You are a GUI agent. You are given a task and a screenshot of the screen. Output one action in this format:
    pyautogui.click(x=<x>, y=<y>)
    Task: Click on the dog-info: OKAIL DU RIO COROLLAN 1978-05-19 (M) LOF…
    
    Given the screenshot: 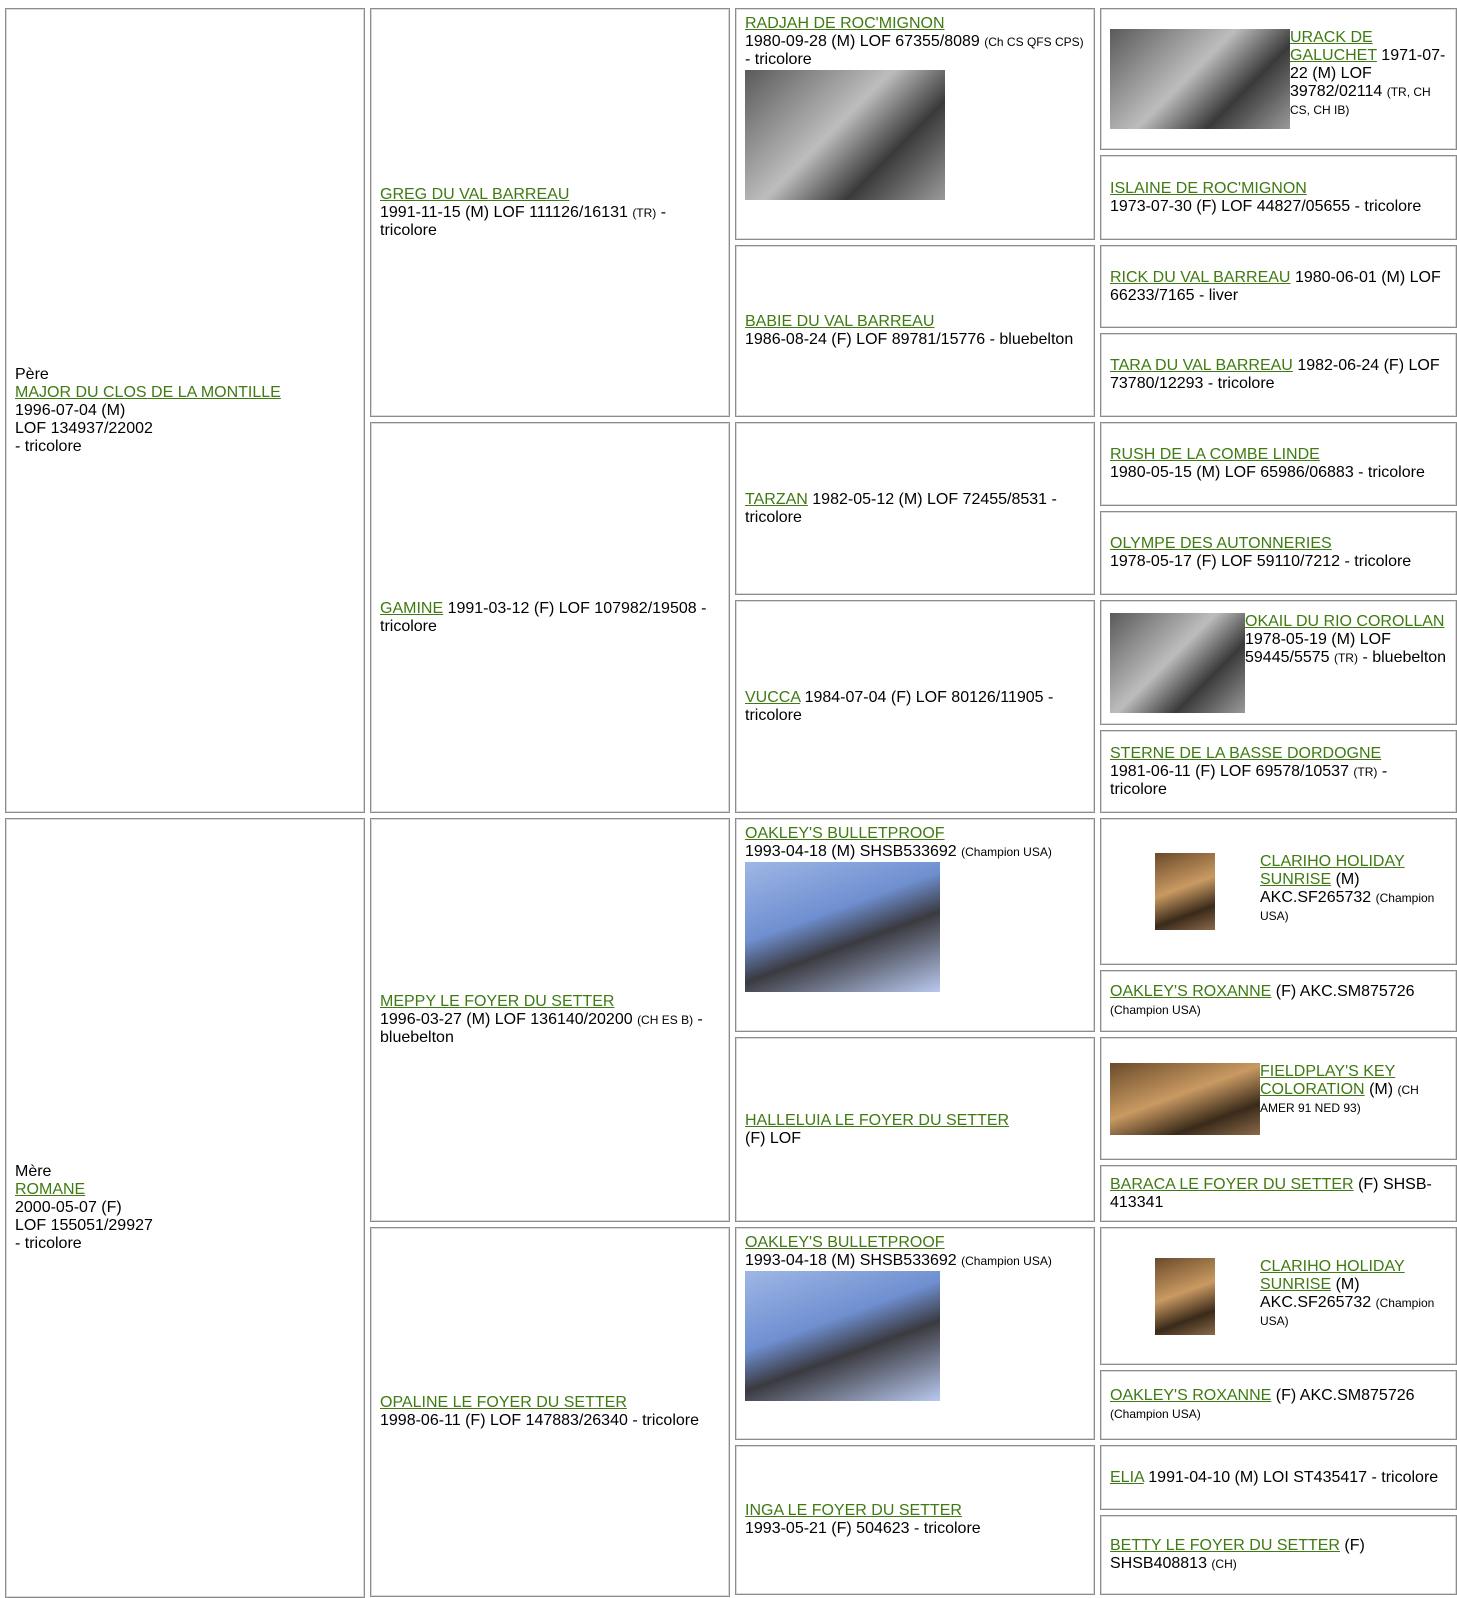 What is the action you would take?
    pyautogui.click(x=1346, y=640)
    